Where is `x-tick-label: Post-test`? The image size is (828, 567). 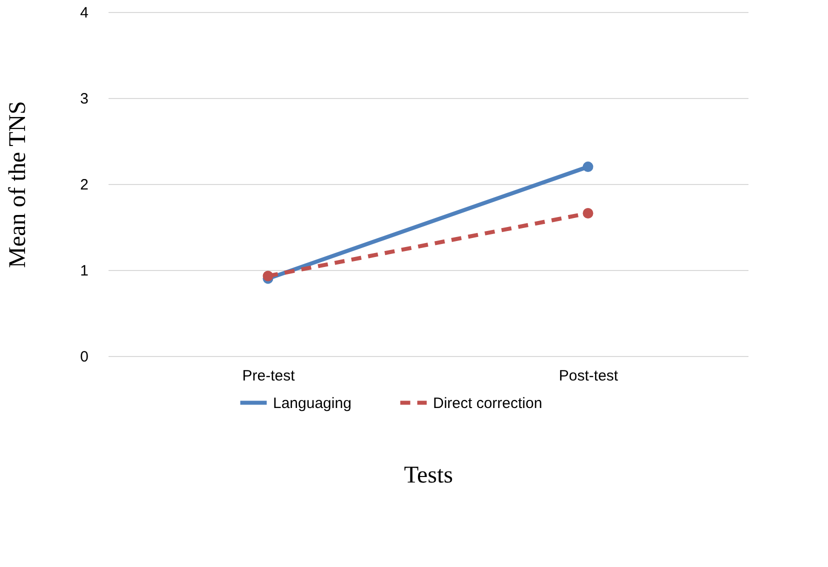 x-tick-label: Post-test is located at coordinates (588, 376).